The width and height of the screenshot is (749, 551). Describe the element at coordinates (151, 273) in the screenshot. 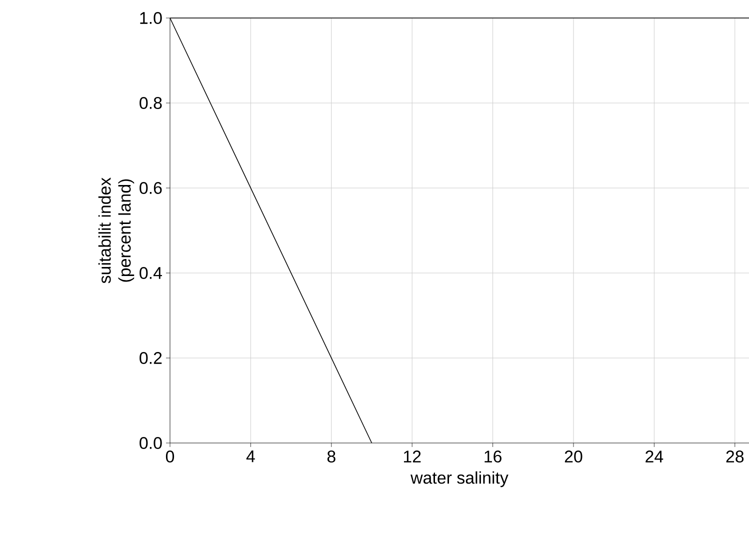

I see `y-tick-label: 0.4` at that location.